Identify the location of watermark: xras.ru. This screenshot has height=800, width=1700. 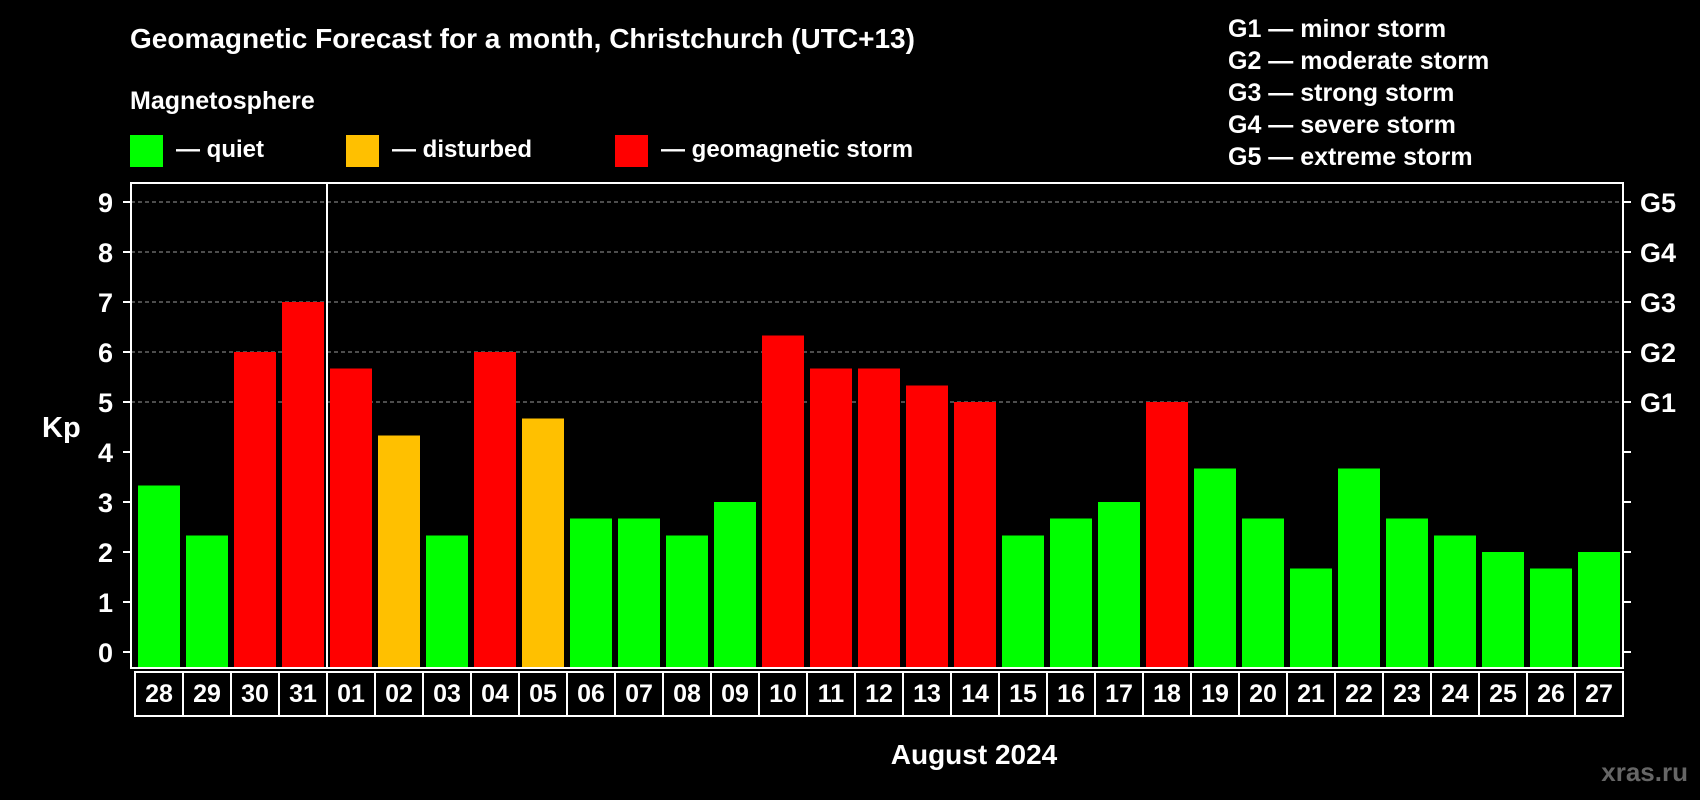
(1644, 772).